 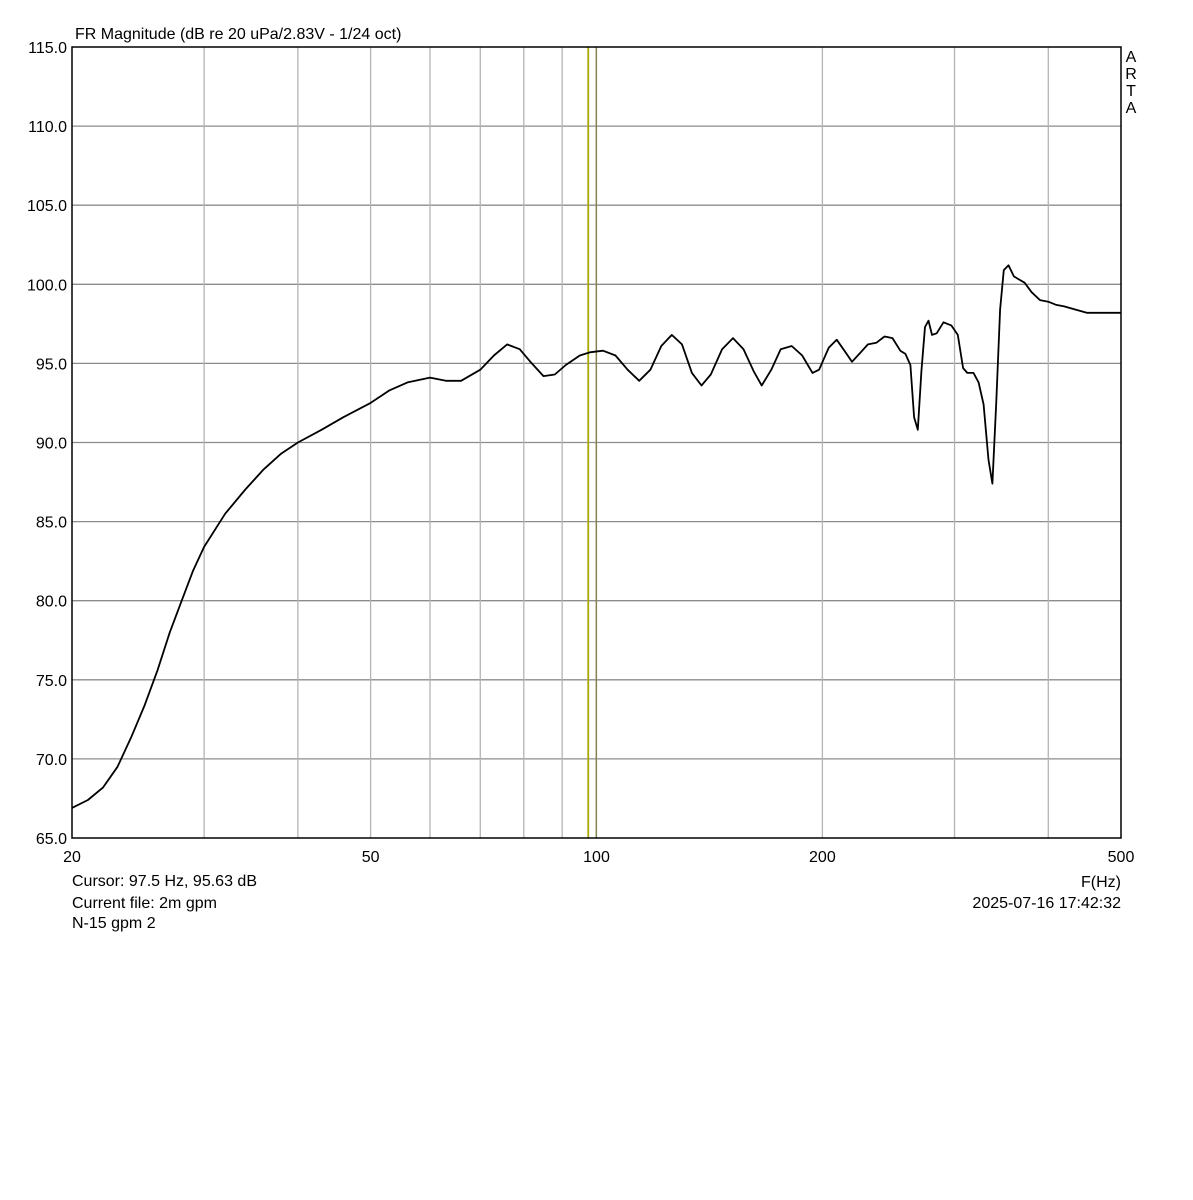 I want to click on watermark-letter: T, so click(x=1131, y=91).